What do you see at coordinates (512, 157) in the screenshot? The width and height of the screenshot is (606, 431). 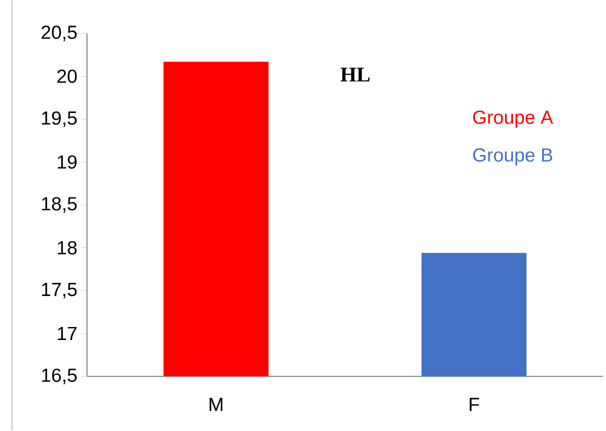 I see `text: Groupe B` at bounding box center [512, 157].